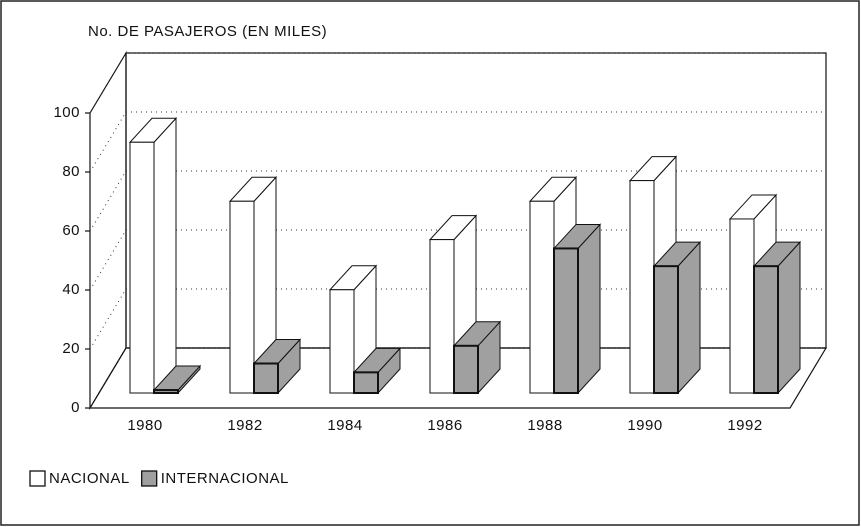 This screenshot has width=861, height=527. I want to click on y-tick-label: 0, so click(75, 407).